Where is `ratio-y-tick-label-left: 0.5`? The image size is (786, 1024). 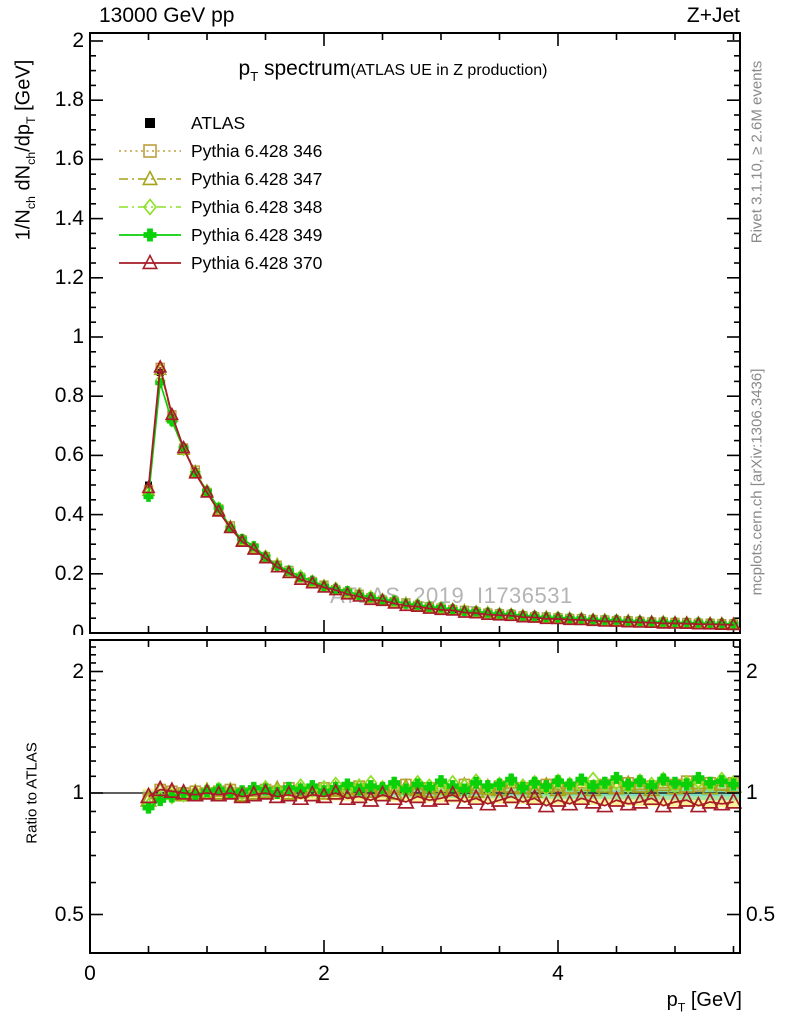
ratio-y-tick-label-left: 0.5 is located at coordinates (69, 914).